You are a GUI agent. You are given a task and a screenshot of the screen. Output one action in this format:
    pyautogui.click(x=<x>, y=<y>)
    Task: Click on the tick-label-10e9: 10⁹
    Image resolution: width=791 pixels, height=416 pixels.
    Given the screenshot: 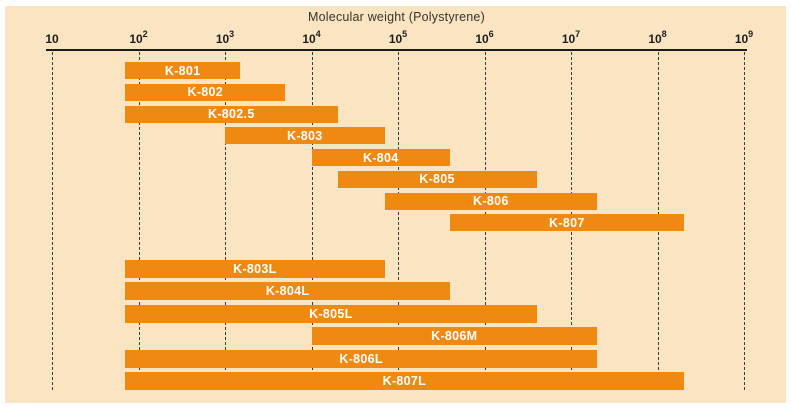 What is the action you would take?
    pyautogui.click(x=744, y=38)
    